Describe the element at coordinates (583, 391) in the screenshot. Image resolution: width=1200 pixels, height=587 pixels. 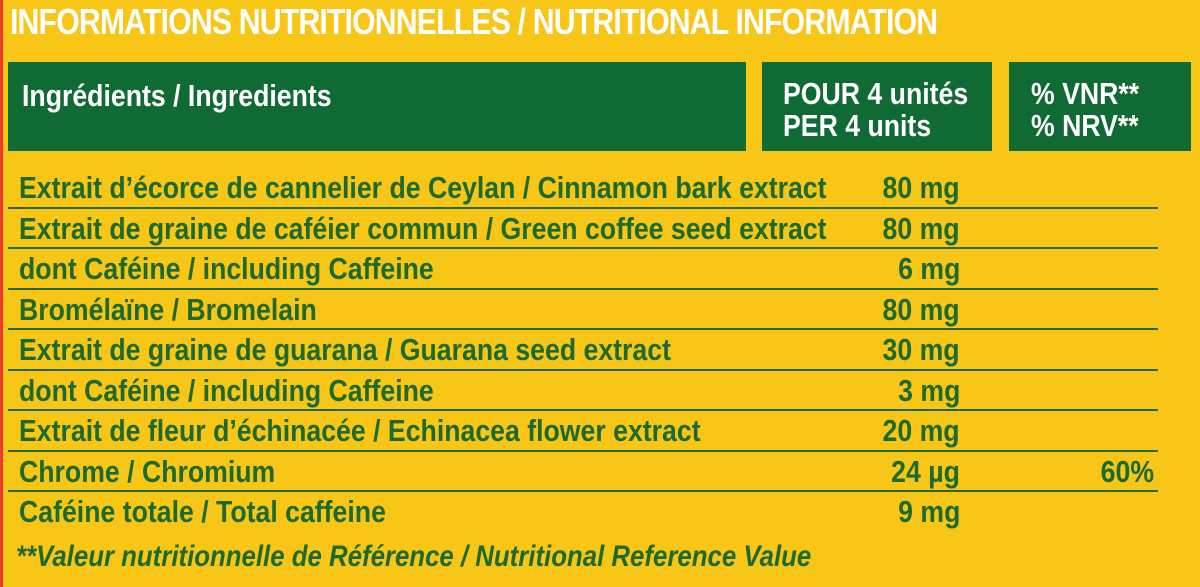
I see `table-row: dont Caféine / including Caffeine 3 mg` at that location.